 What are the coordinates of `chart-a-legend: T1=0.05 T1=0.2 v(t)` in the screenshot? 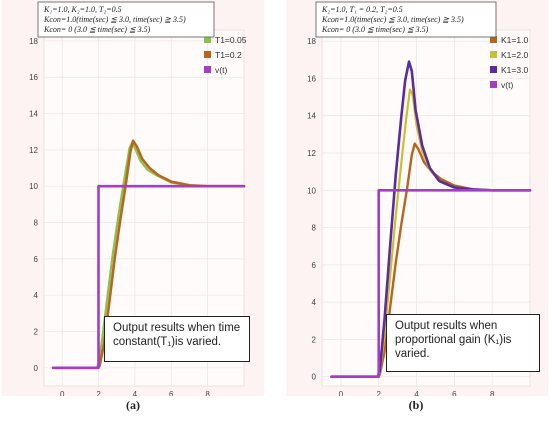 It's located at (225, 55).